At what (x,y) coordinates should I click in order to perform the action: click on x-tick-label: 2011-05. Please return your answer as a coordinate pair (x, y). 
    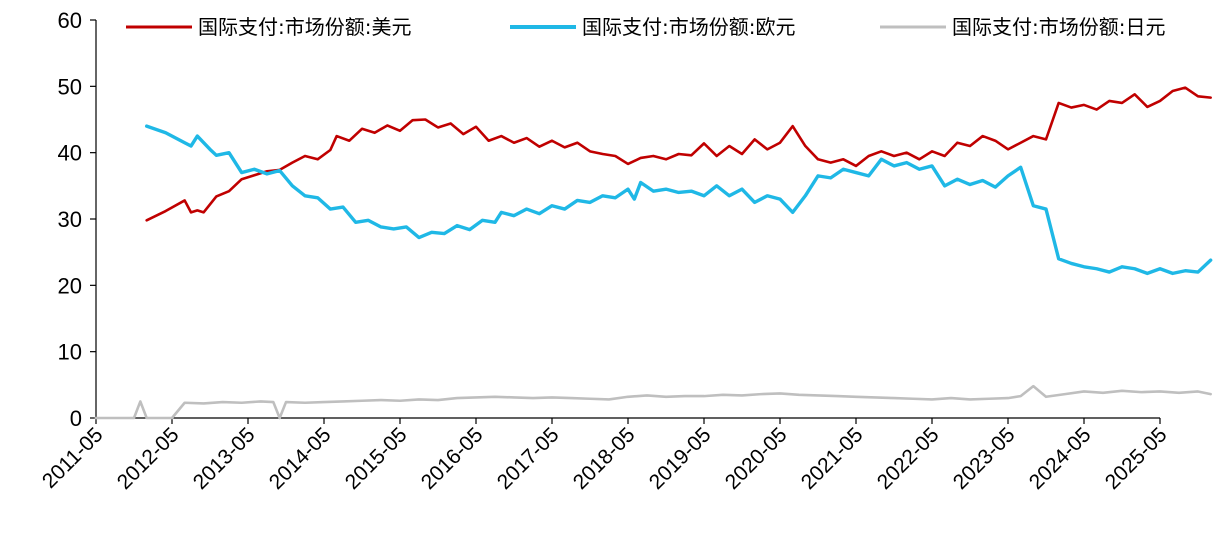
    Looking at the image, I should click on (73, 458).